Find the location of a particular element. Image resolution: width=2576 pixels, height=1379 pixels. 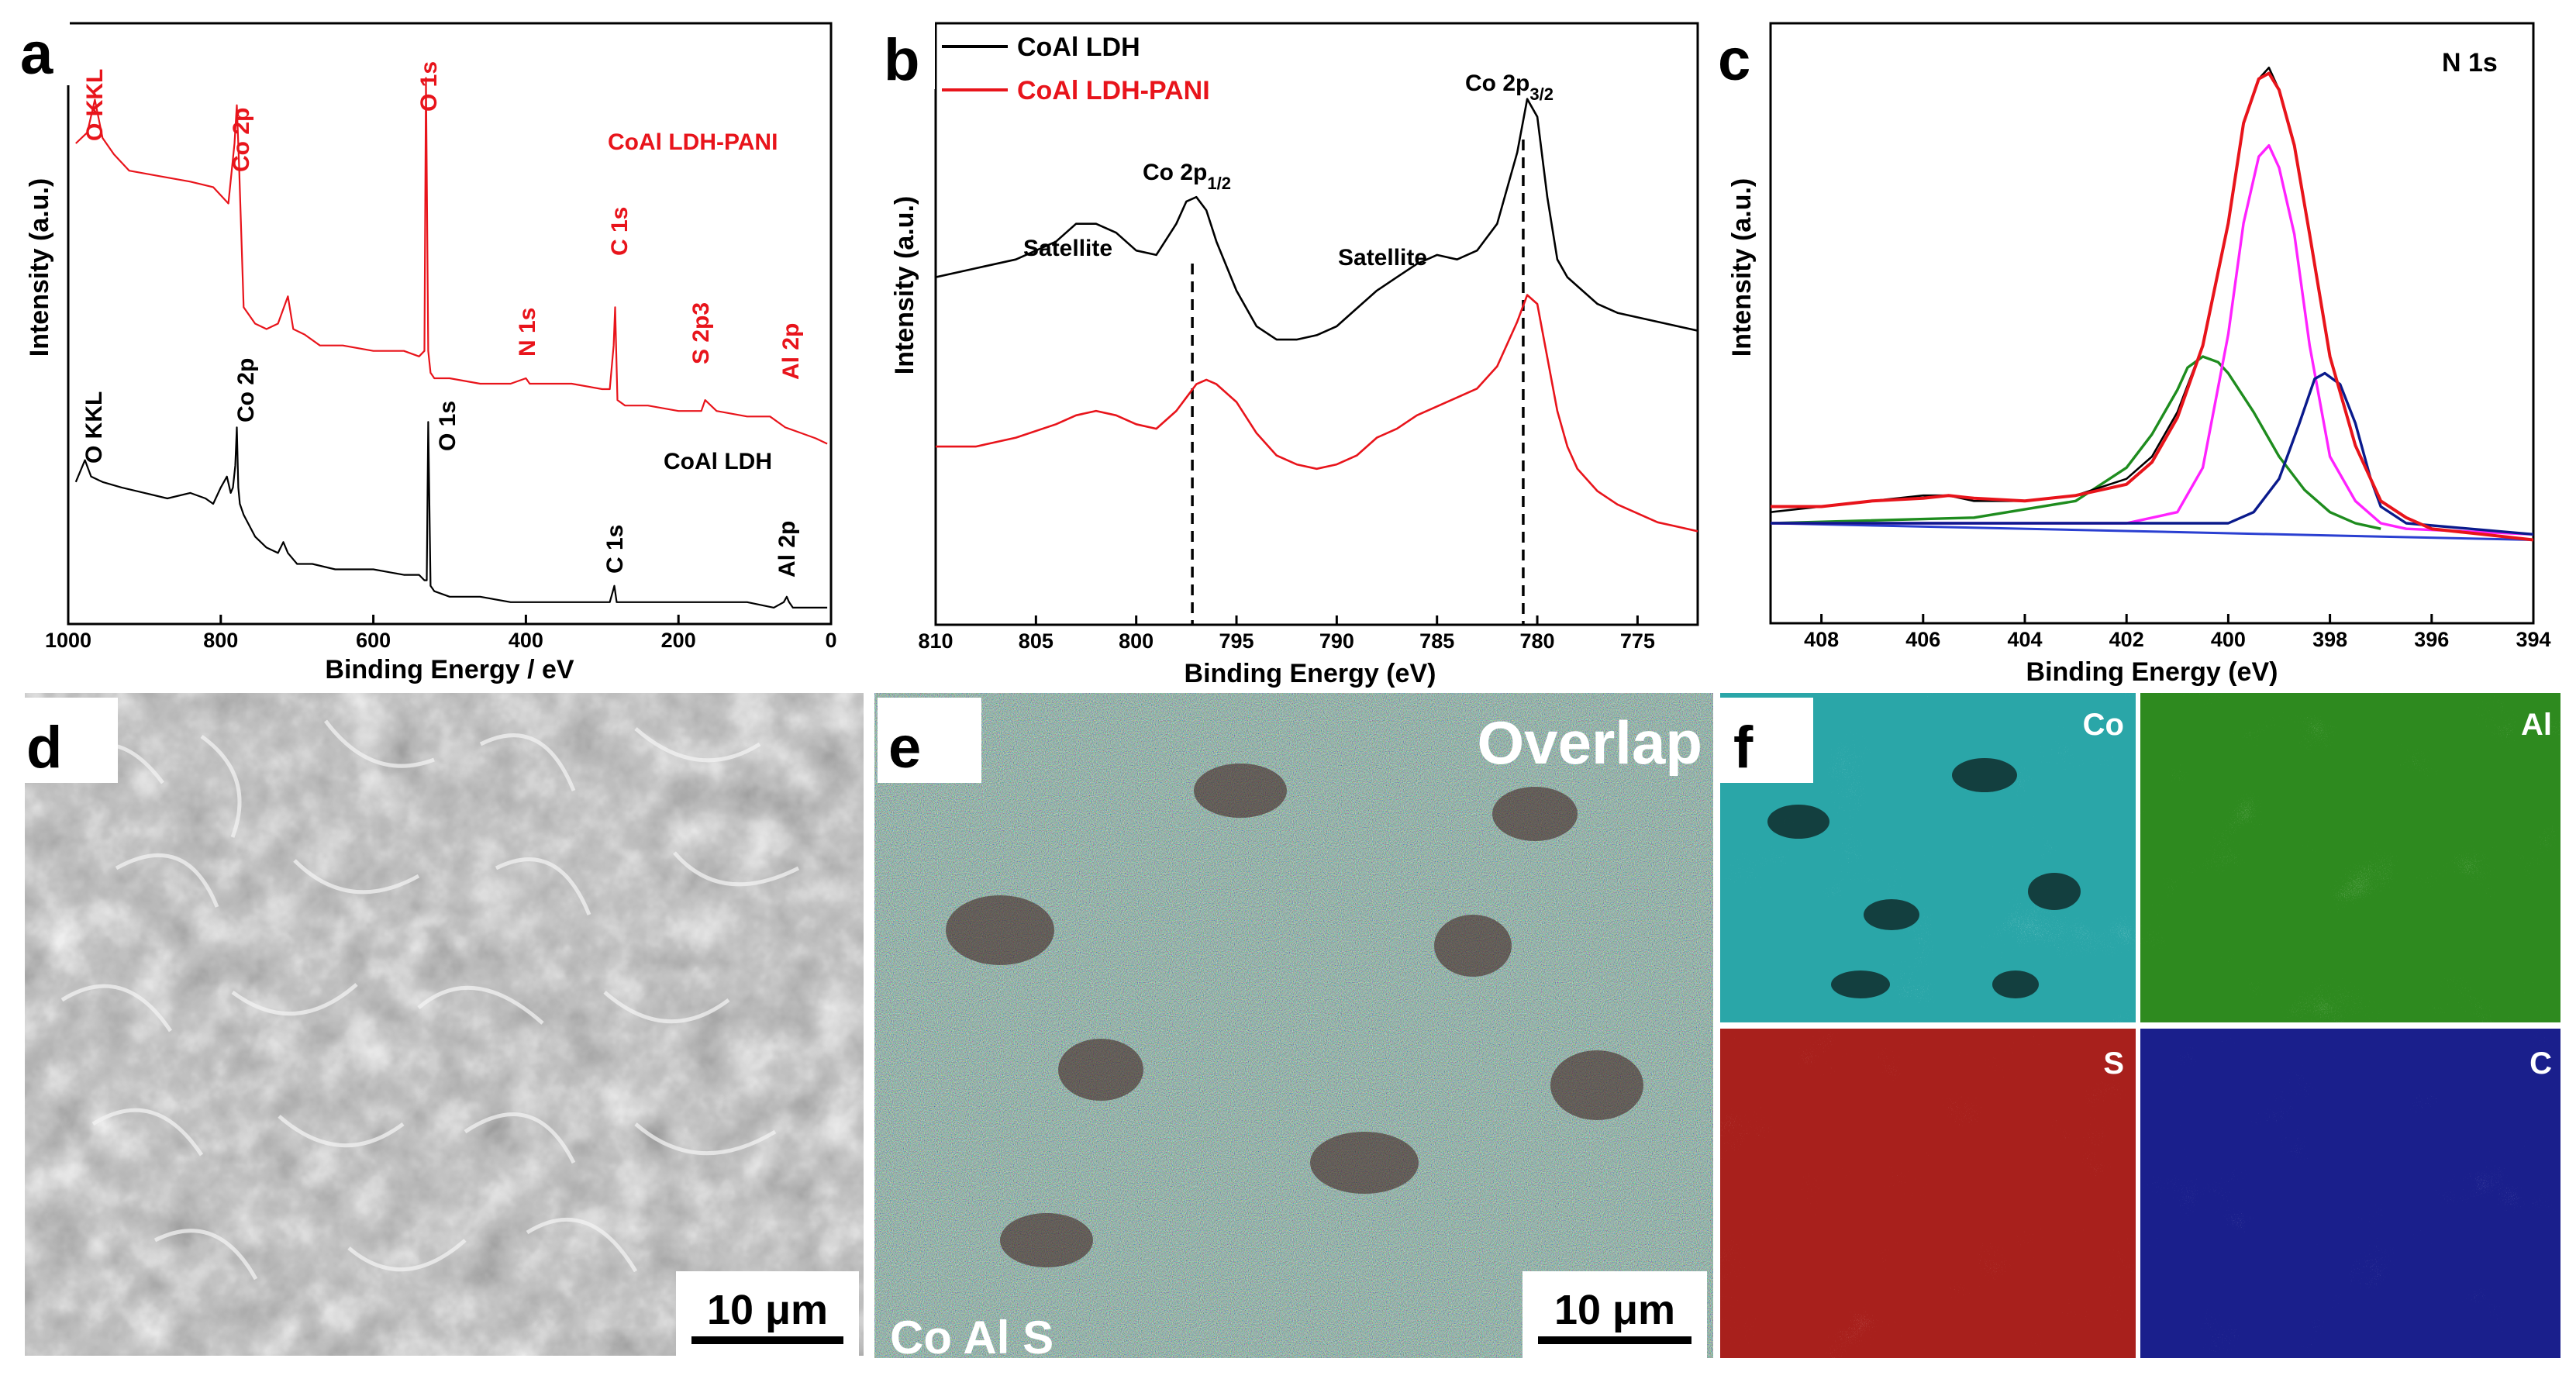

x-tick-label: 406 is located at coordinates (1922, 639).